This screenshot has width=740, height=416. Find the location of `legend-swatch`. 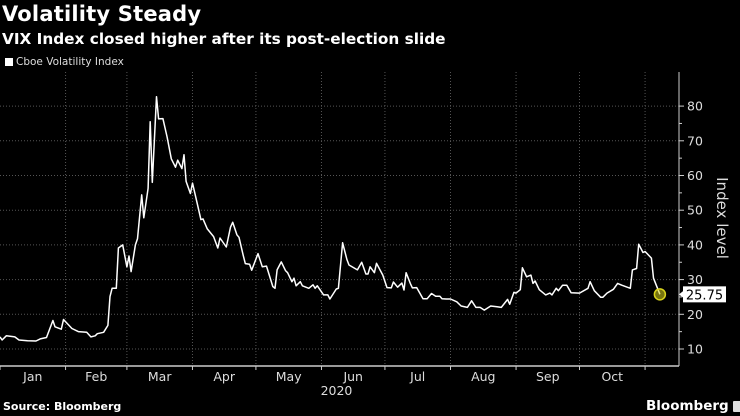

legend-swatch is located at coordinates (9, 62).